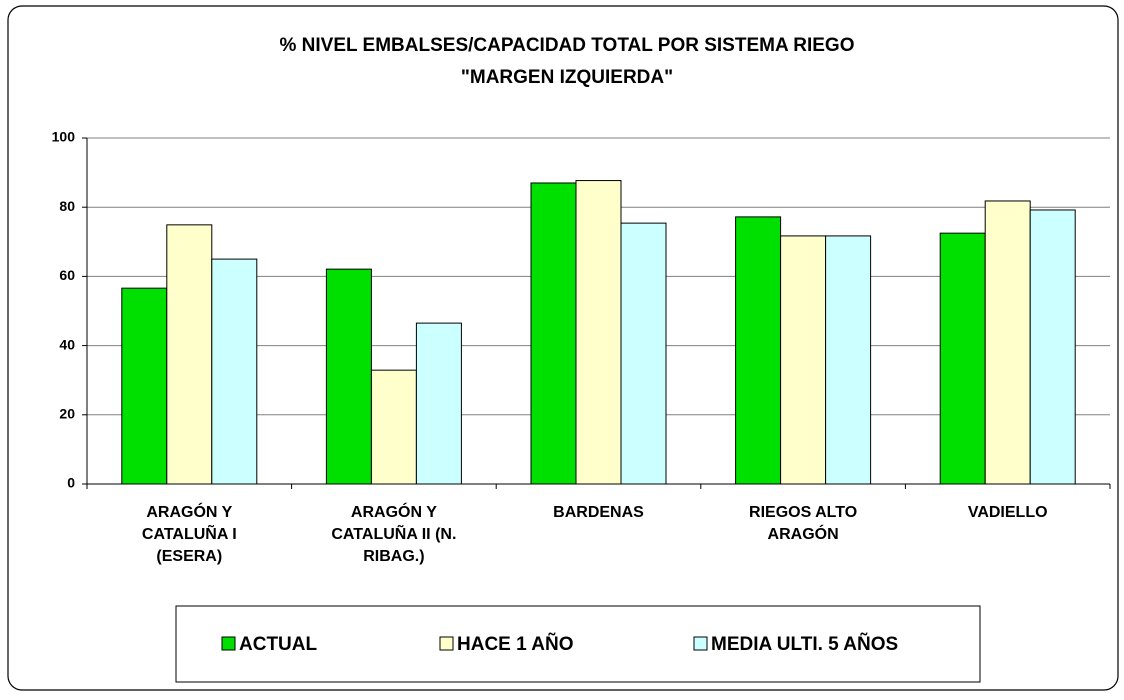  What do you see at coordinates (567, 77) in the screenshot?
I see `chart-subtitle: "MARGEN IZQUIERDA"` at bounding box center [567, 77].